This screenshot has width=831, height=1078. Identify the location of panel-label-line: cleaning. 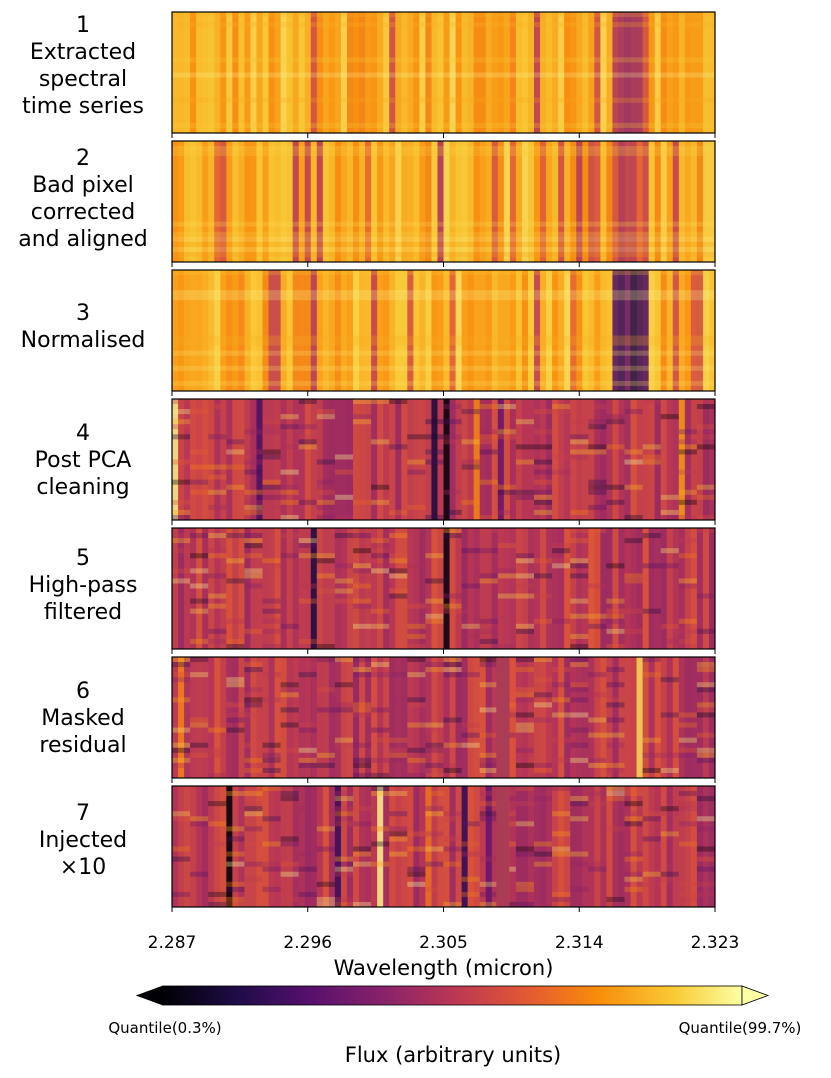
(82, 487).